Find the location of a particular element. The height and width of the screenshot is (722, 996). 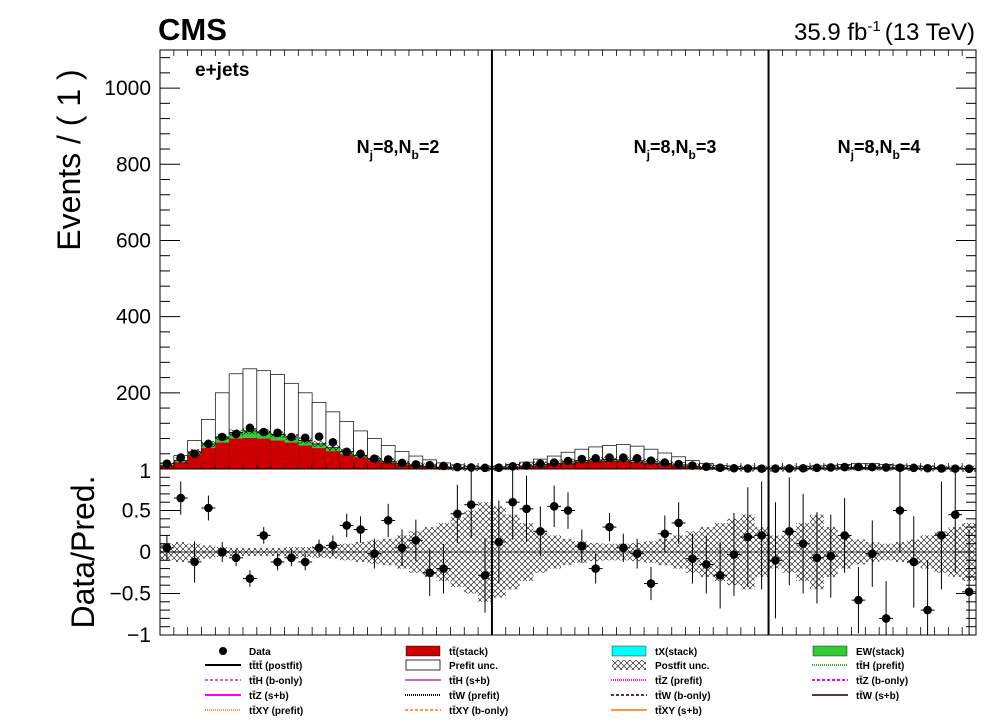

legend-swatch-ttbar is located at coordinates (423, 651).